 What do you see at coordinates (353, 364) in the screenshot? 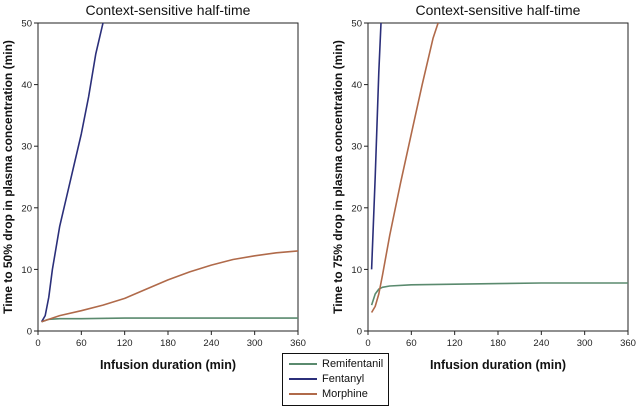
I see `legend-label: Remifentanil` at bounding box center [353, 364].